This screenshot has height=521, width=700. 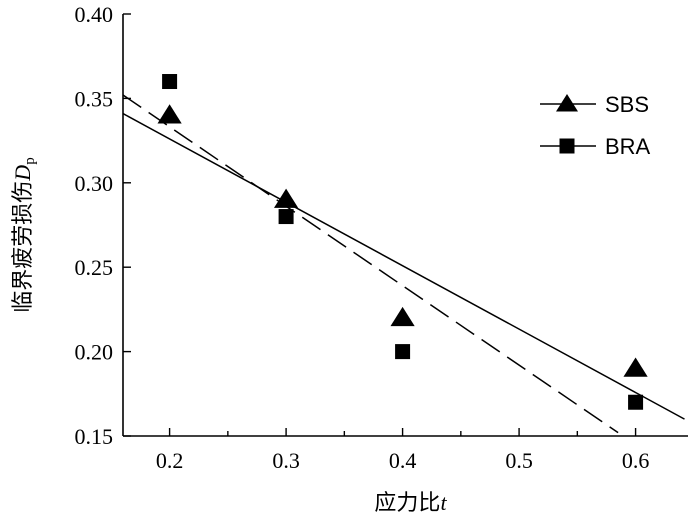 I want to click on legend-marker-bra, so click(x=567, y=146).